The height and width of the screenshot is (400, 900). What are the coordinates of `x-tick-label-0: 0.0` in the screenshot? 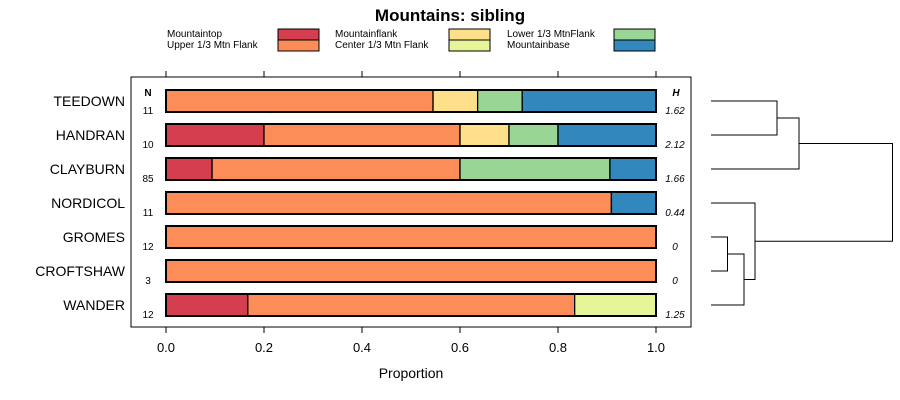 It's located at (166, 347).